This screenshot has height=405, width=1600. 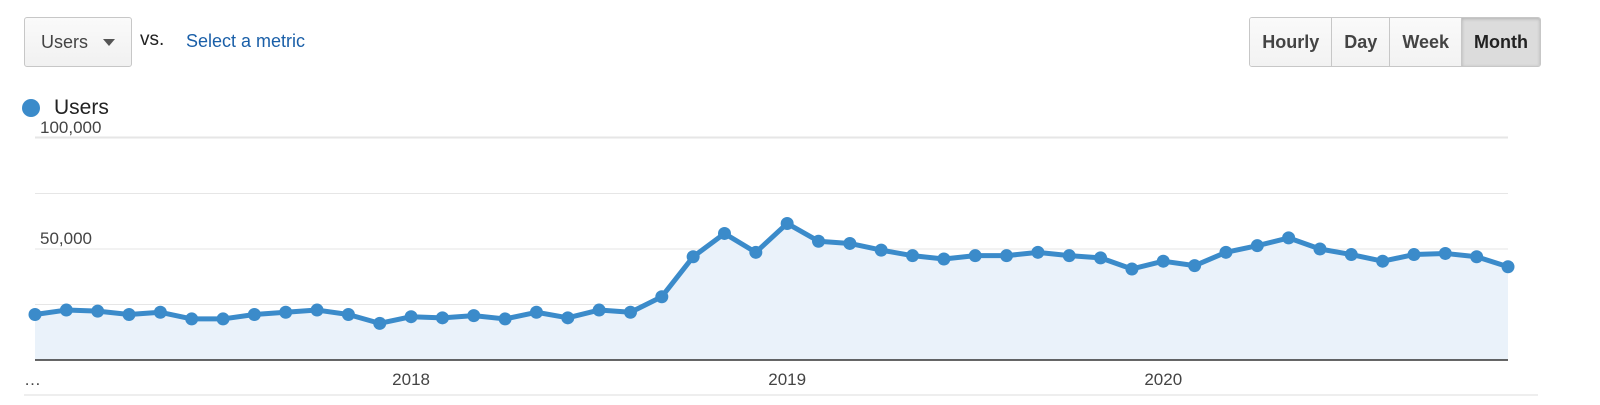 What do you see at coordinates (65, 41) in the screenshot?
I see `metric-select-label: Users` at bounding box center [65, 41].